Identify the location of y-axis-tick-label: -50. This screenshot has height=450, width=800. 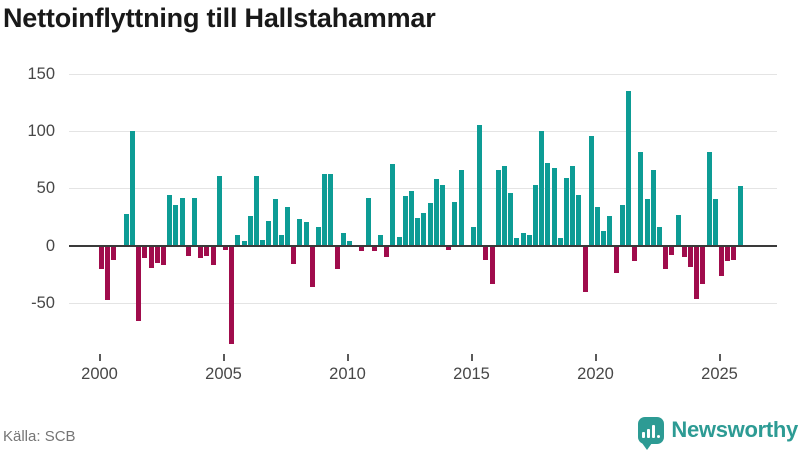
(43, 302).